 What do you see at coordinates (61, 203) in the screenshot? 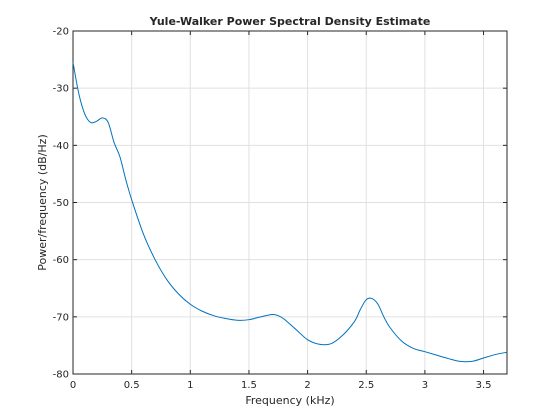
I see `y-tick-label: -50` at bounding box center [61, 203].